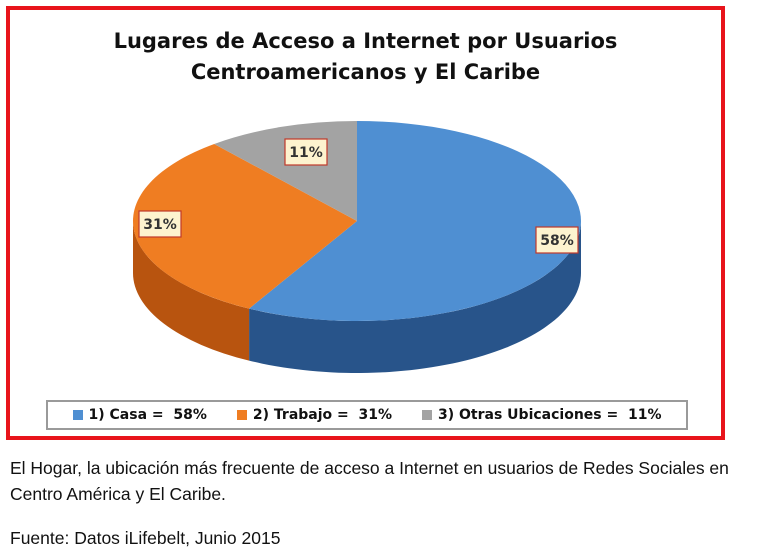 The image size is (776, 558). I want to click on legend-swatch-trabajo, so click(241, 415).